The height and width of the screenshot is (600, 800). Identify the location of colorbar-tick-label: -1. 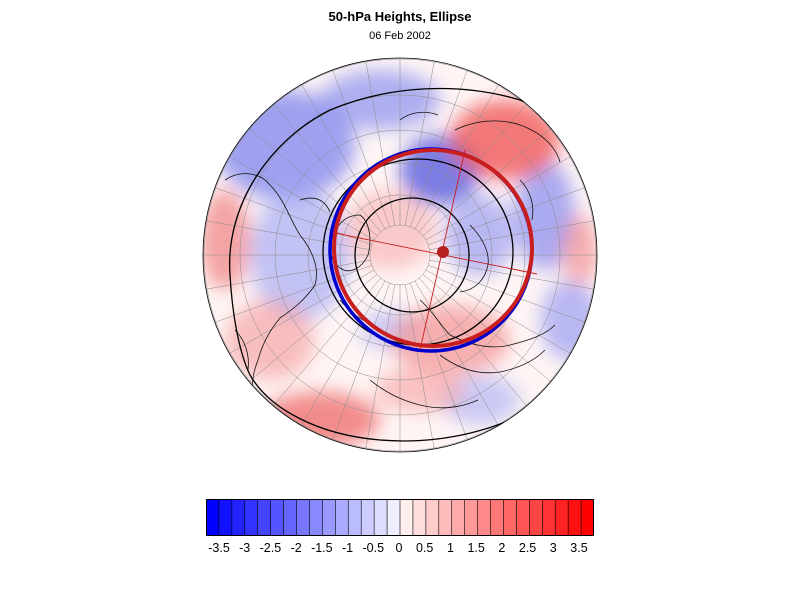
(348, 548).